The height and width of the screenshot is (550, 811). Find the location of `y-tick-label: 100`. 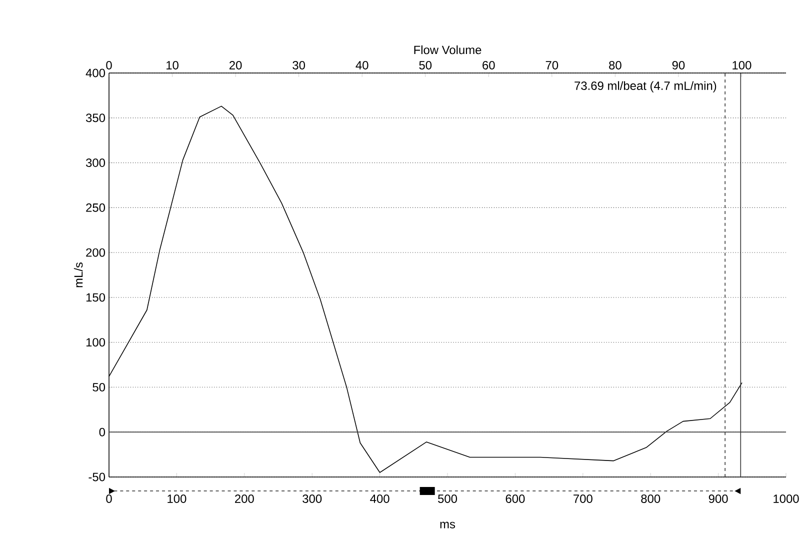

y-tick-label: 100 is located at coordinates (96, 342).